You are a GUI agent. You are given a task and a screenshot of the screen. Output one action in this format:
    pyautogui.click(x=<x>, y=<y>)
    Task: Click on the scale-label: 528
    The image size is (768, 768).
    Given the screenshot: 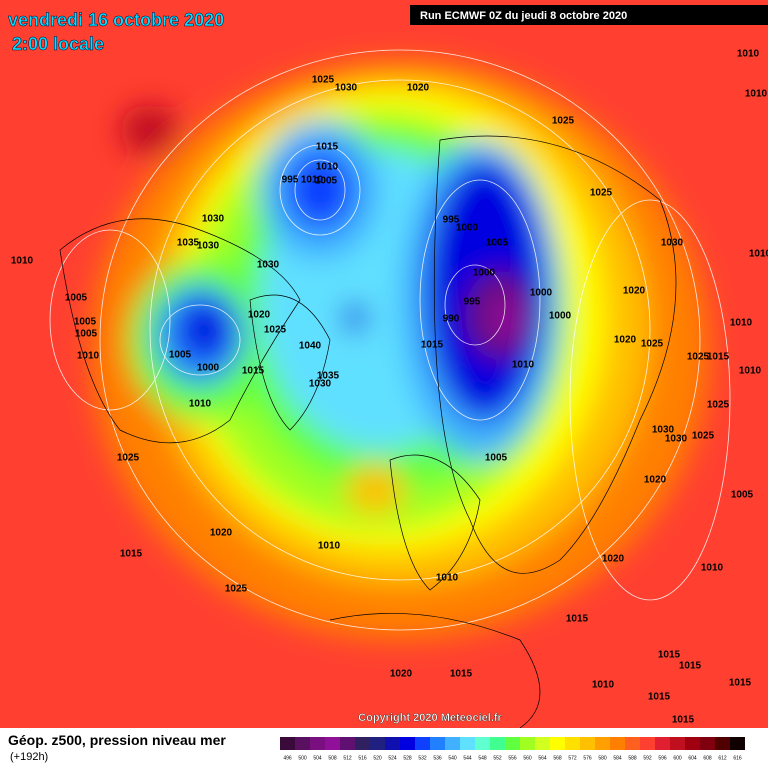 What is the action you would take?
    pyautogui.click(x=407, y=758)
    